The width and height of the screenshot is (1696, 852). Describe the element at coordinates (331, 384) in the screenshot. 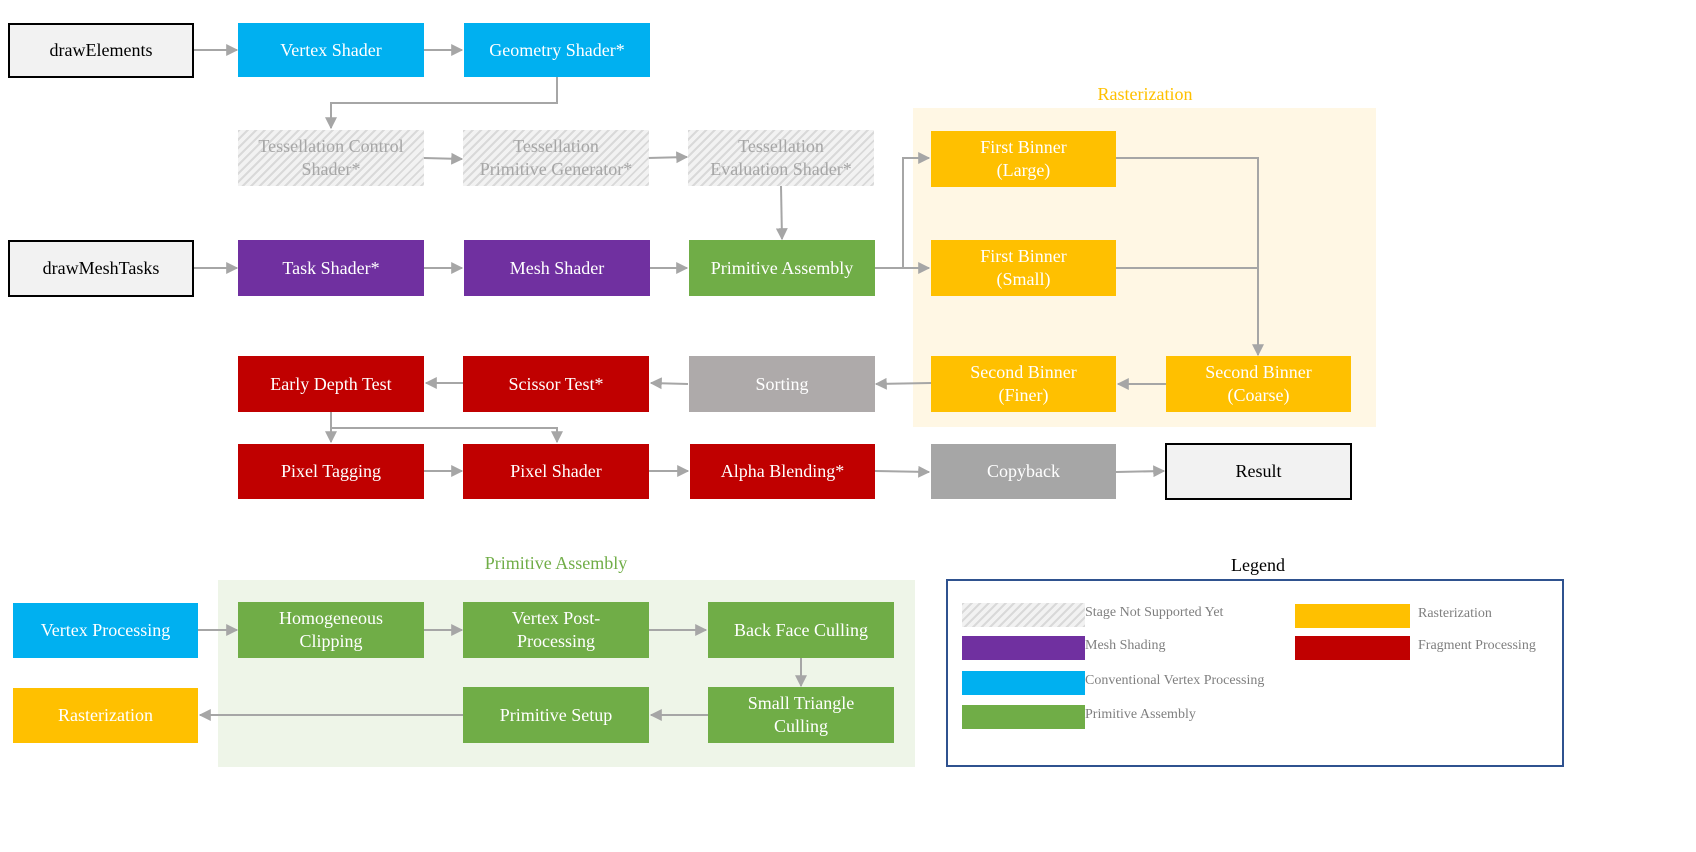

I see `early-depth-test-node: Early Depth Test` at that location.